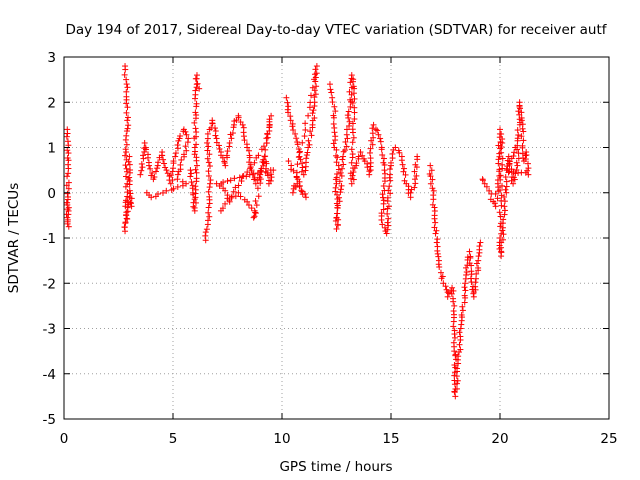  What do you see at coordinates (49, 239) in the screenshot?
I see `y-tick-labels: -5 -4 -3 -2 -1 0 1 2 3` at bounding box center [49, 239].